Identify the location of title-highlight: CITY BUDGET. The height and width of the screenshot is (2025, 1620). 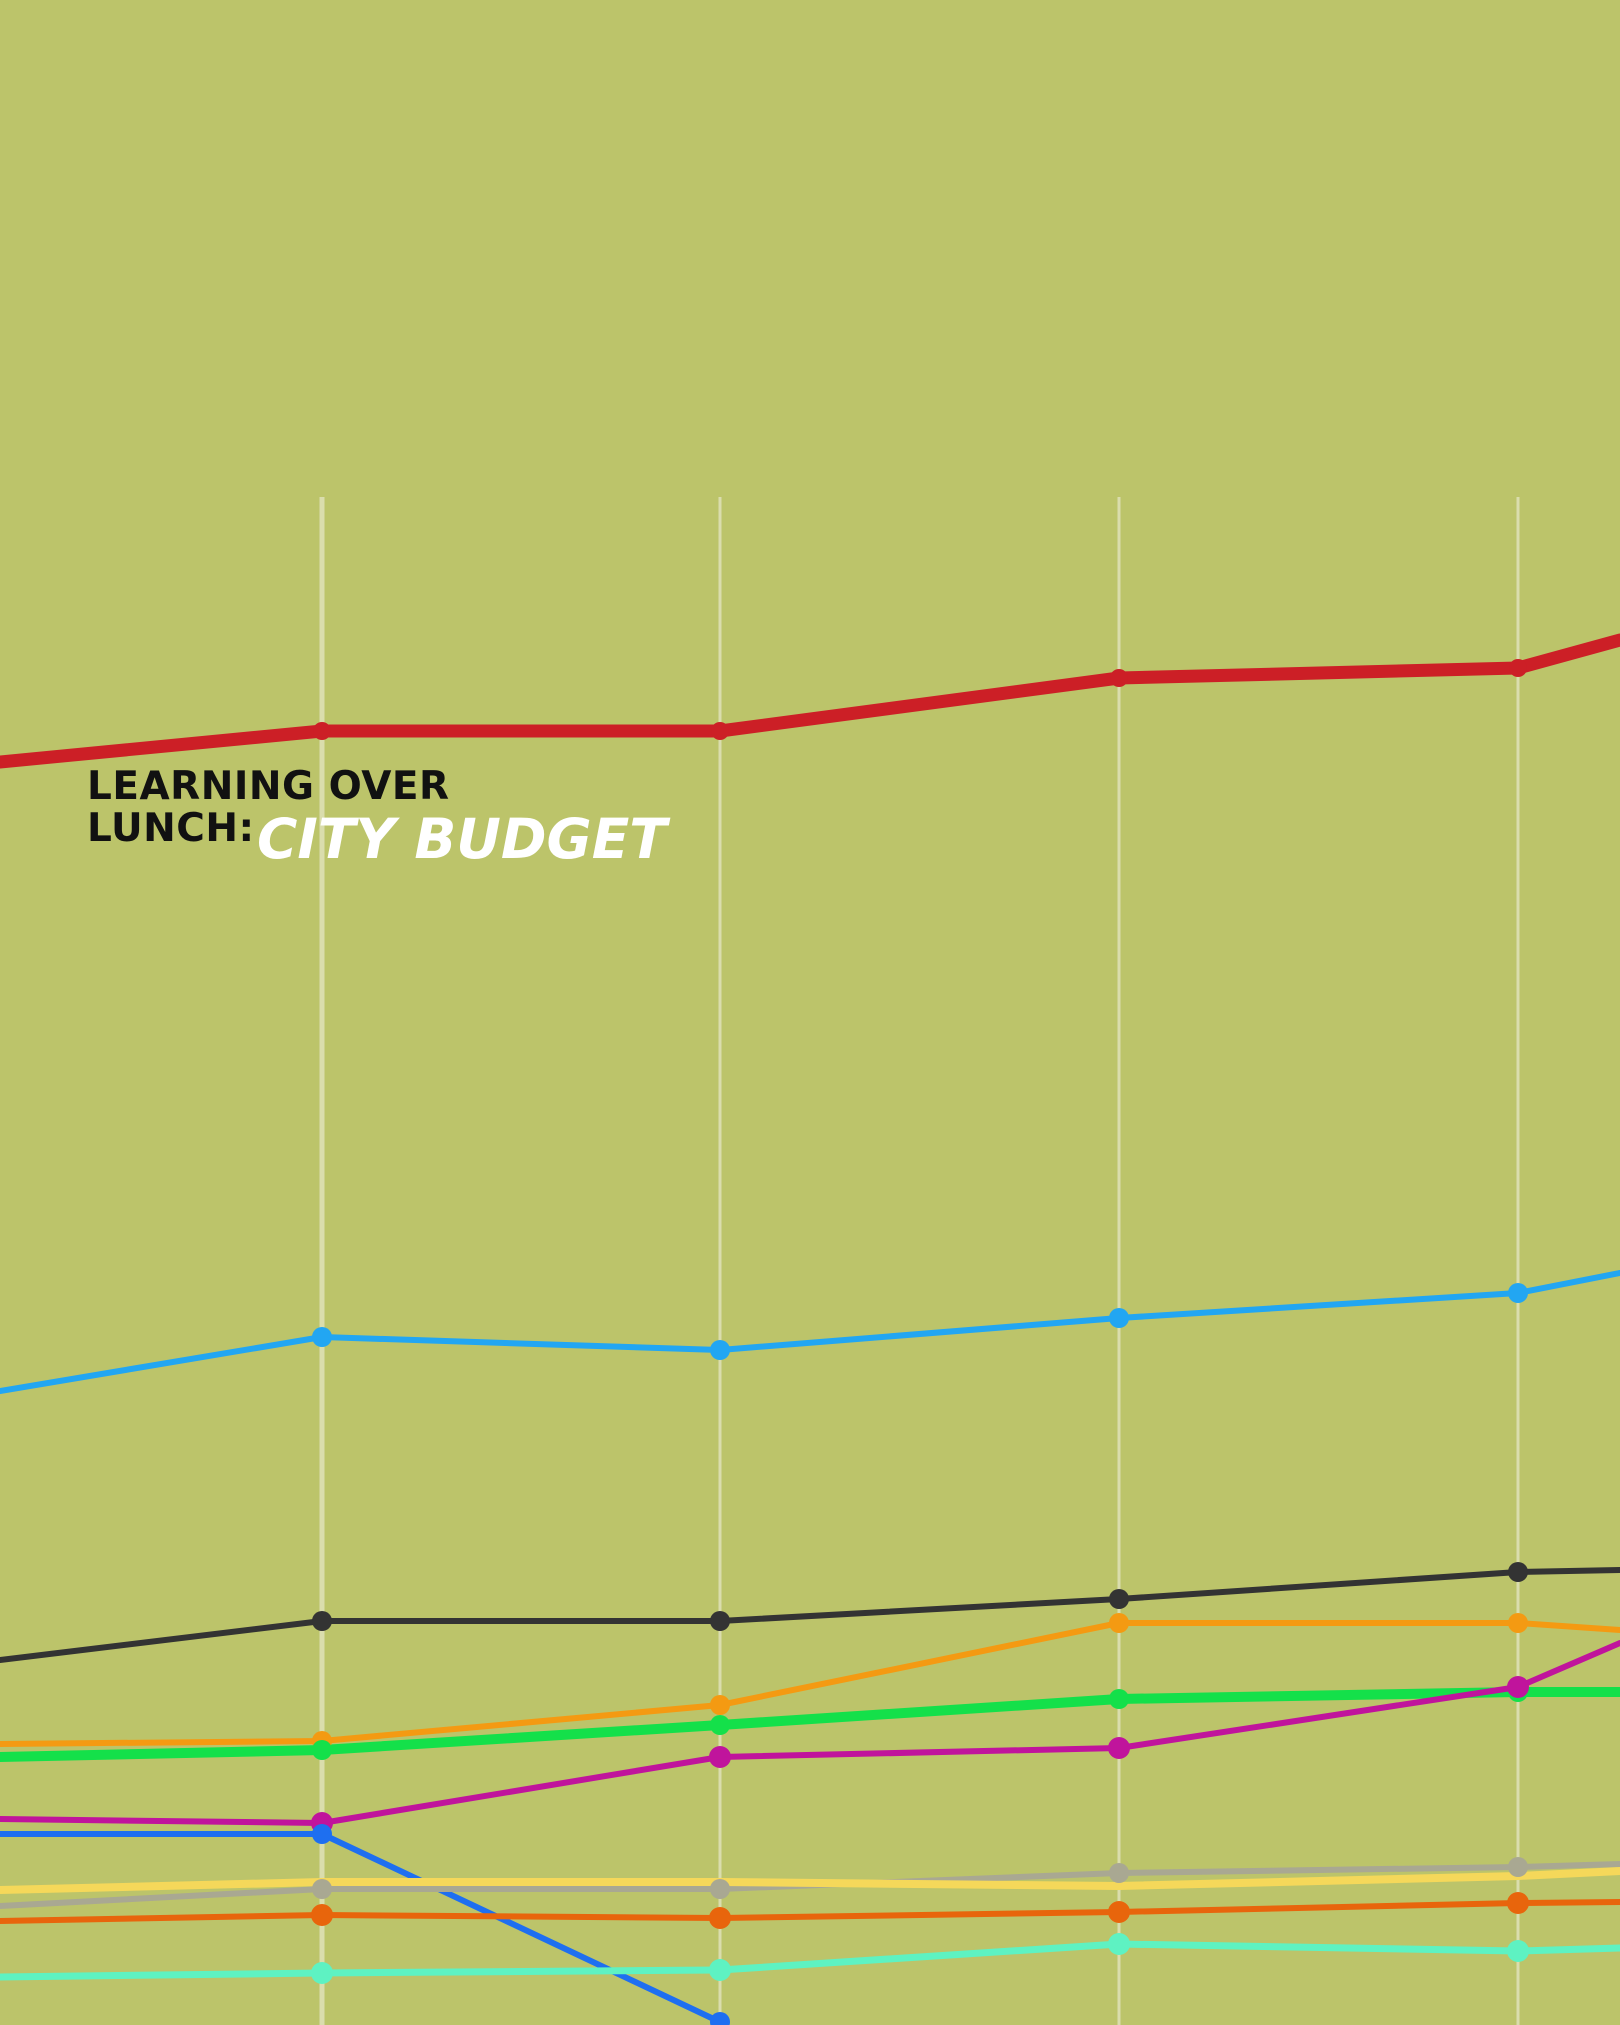
(462, 839).